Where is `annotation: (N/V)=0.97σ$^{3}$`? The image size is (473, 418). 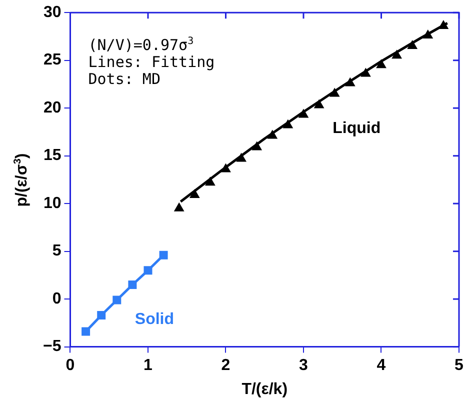 annotation: (N/V)=0.97σ$^{3}$ is located at coordinates (141, 44).